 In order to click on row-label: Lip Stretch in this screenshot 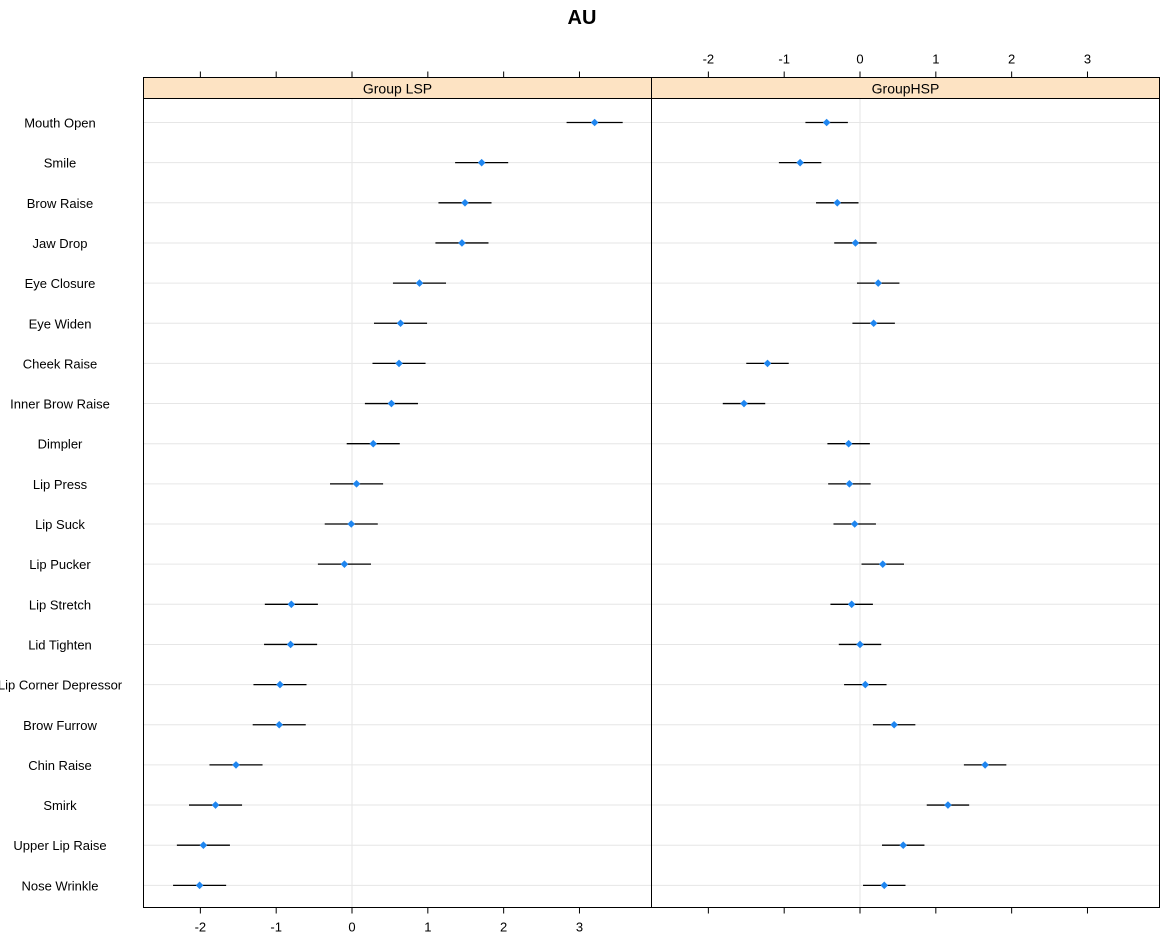, I will do `click(60, 604)`.